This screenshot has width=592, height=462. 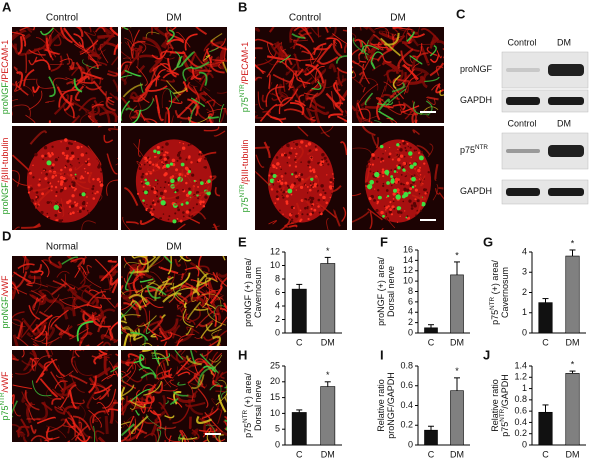 I want to click on y-tick-label: 16, so click(x=408, y=249).